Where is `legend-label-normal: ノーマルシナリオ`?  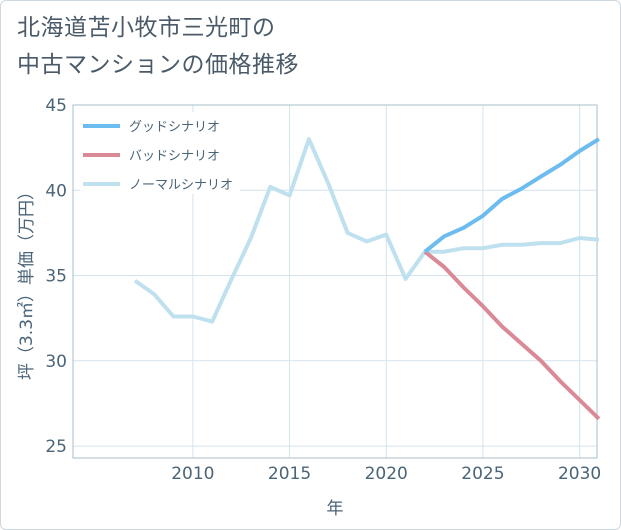 legend-label-normal: ノーマルシナリオ is located at coordinates (181, 185).